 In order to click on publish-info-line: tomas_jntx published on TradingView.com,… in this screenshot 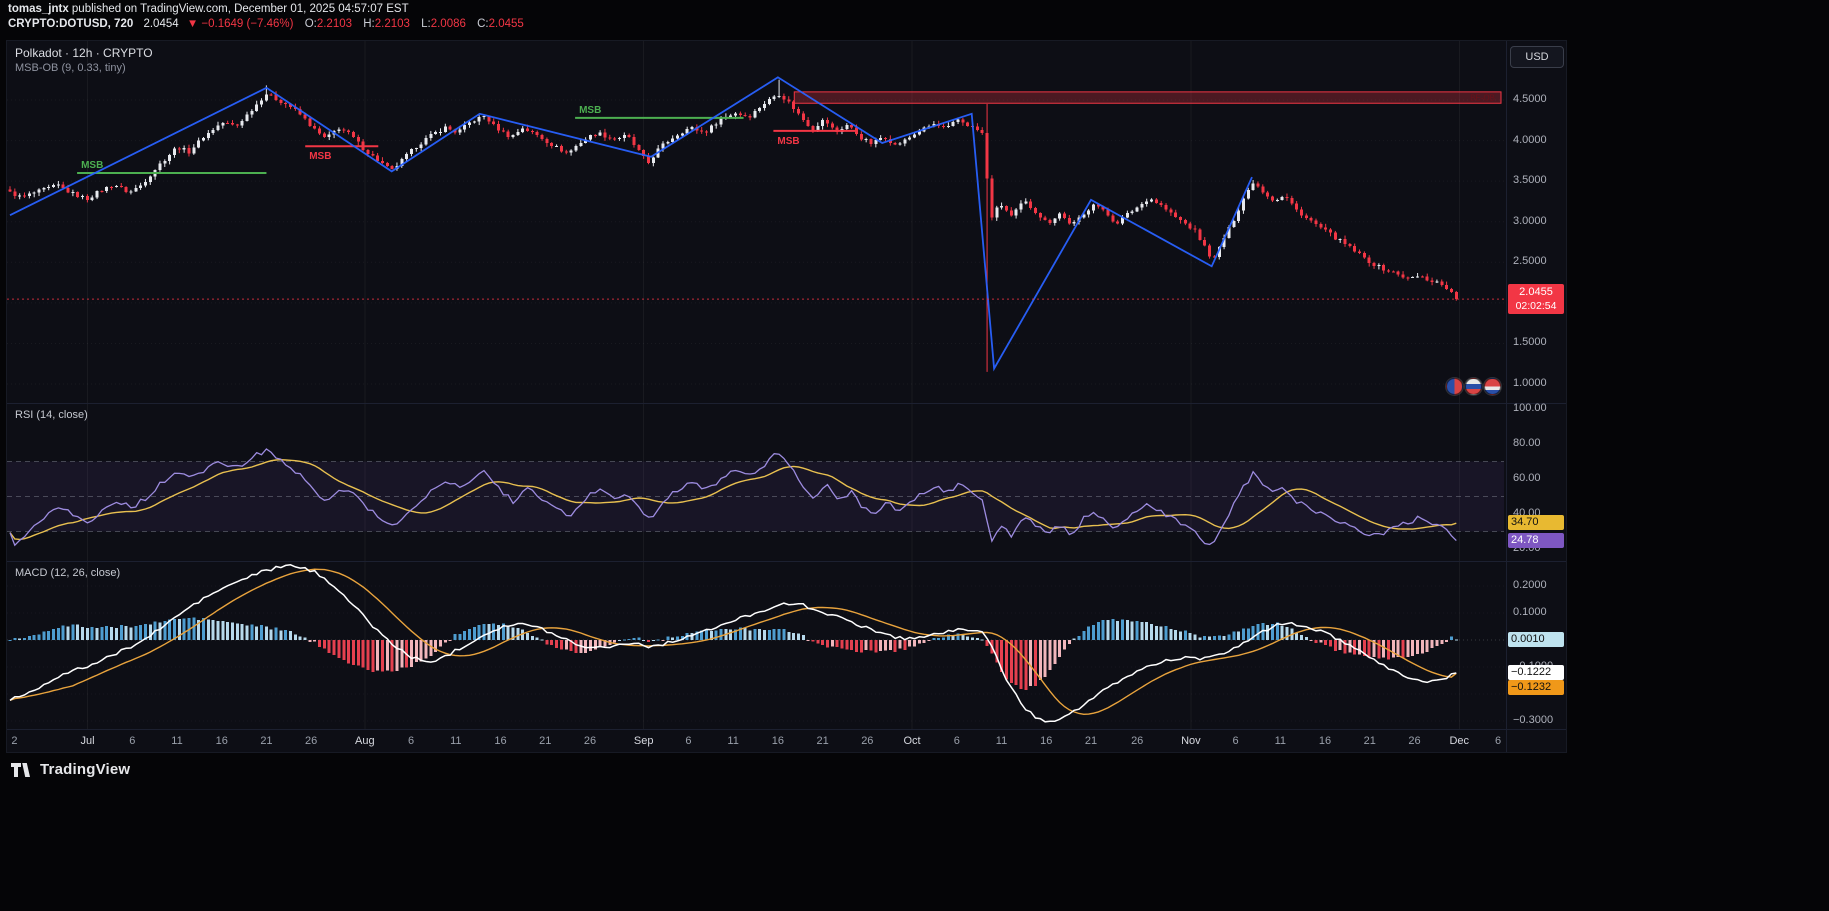, I will do `click(266, 9)`.